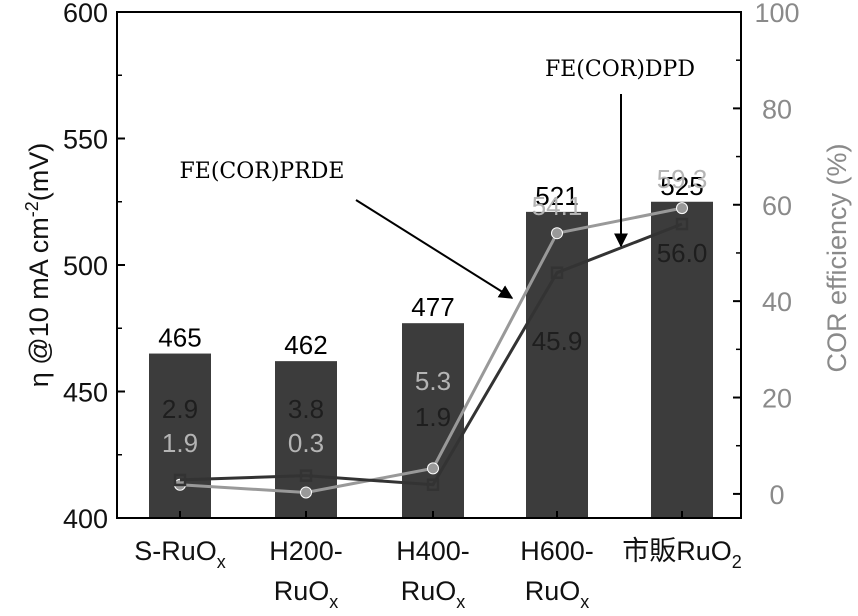 Image resolution: width=858 pixels, height=616 pixels. What do you see at coordinates (837, 257) in the screenshot?
I see `right-axis-title: COR efficiency (%)` at bounding box center [837, 257].